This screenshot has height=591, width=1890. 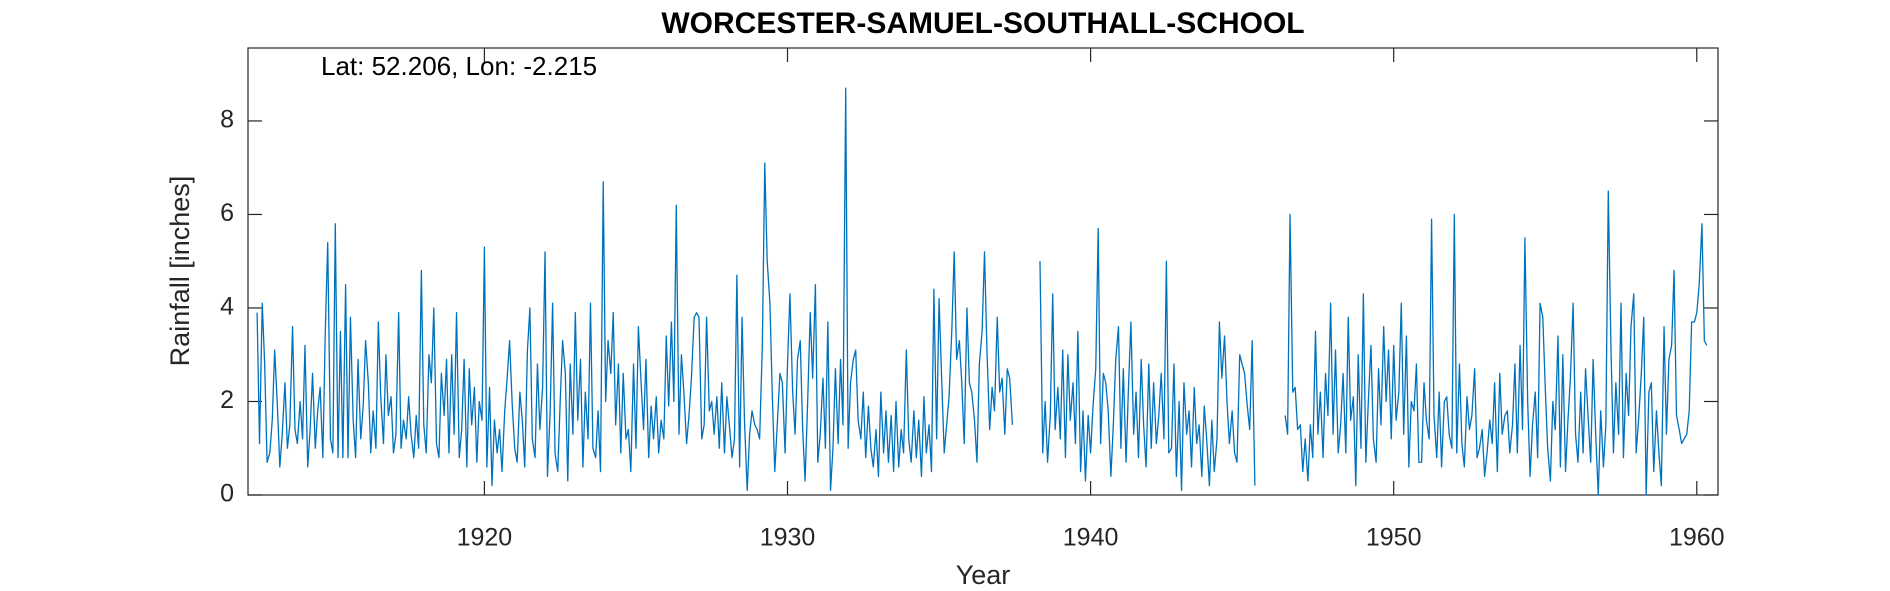 I want to click on y-axis-label: Rainfall [inches], so click(x=180, y=271).